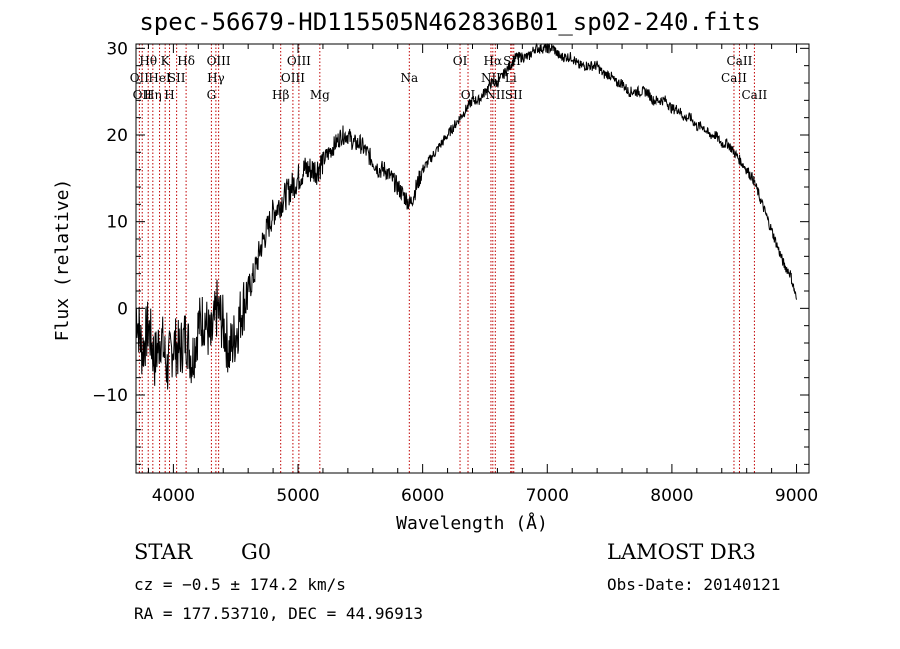  What do you see at coordinates (159, 78) in the screenshot?
I see `line-label-4: HeI` at bounding box center [159, 78].